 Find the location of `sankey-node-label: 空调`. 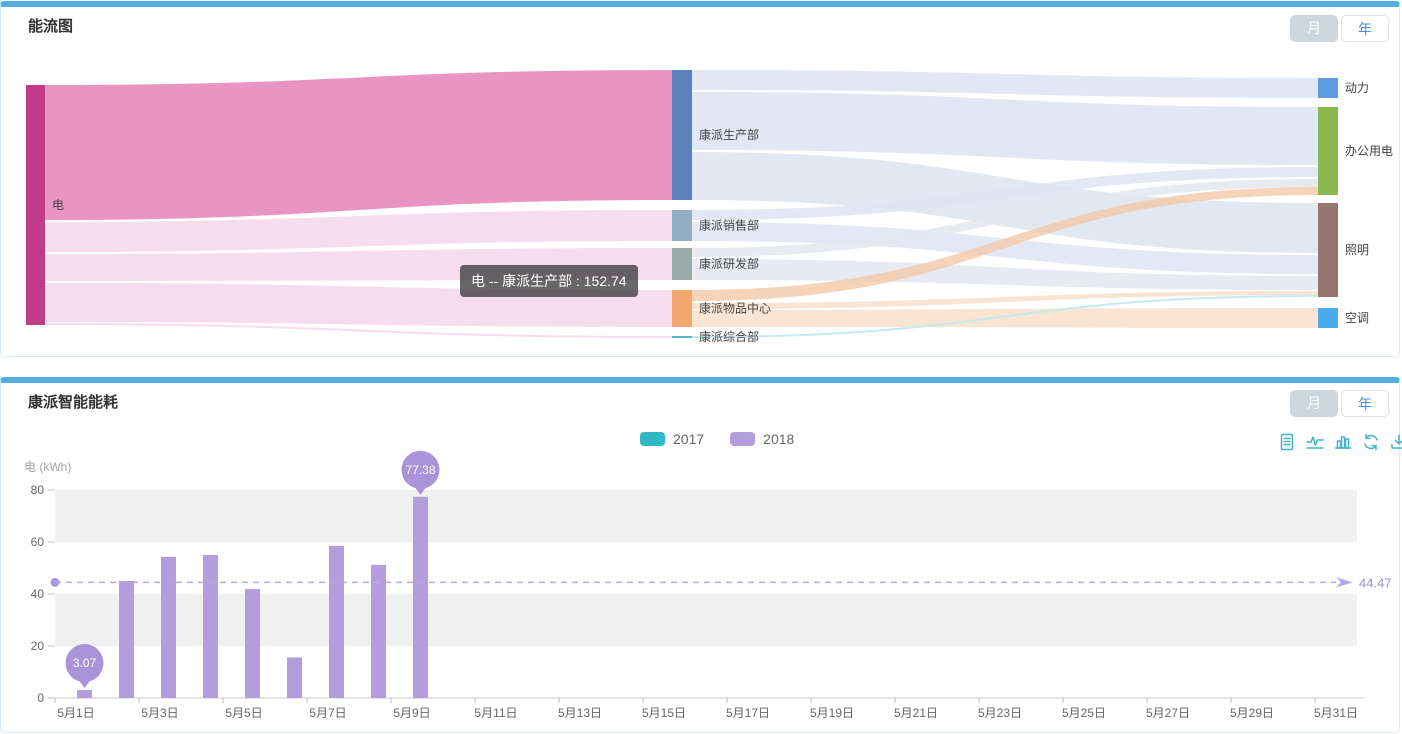

sankey-node-label: 空调 is located at coordinates (1357, 318).